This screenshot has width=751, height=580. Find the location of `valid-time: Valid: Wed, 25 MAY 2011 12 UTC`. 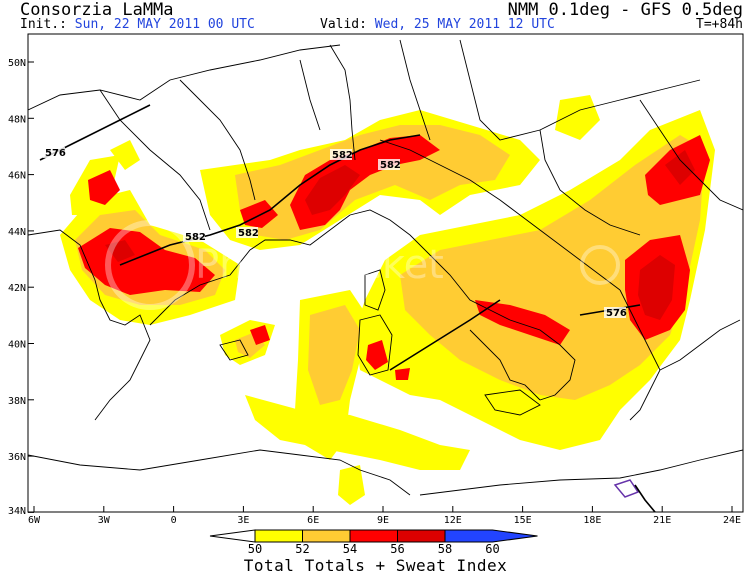

valid-time: Valid: Wed, 25 MAY 2011 12 UTC is located at coordinates (437, 24).